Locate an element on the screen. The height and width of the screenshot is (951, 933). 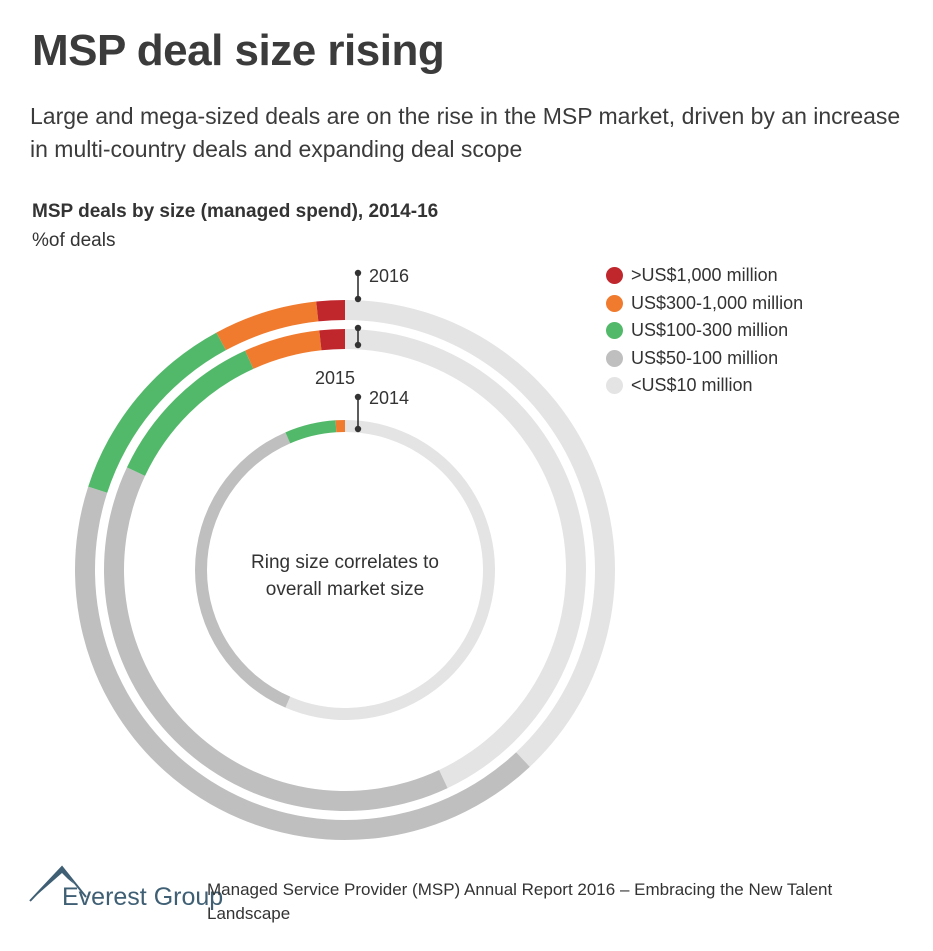
year-label: 2014 is located at coordinates (389, 398).